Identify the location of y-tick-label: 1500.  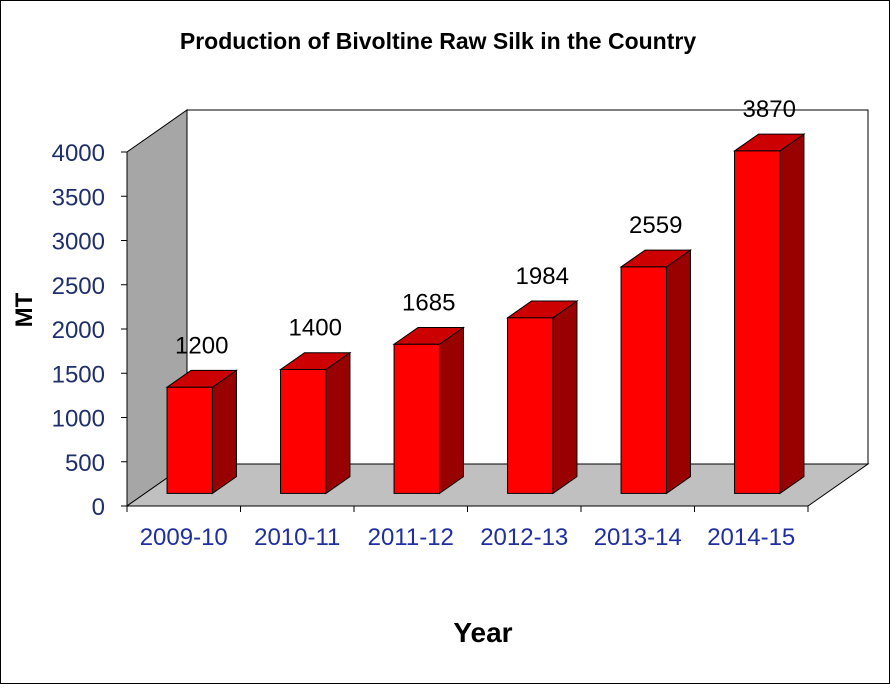
(78, 374).